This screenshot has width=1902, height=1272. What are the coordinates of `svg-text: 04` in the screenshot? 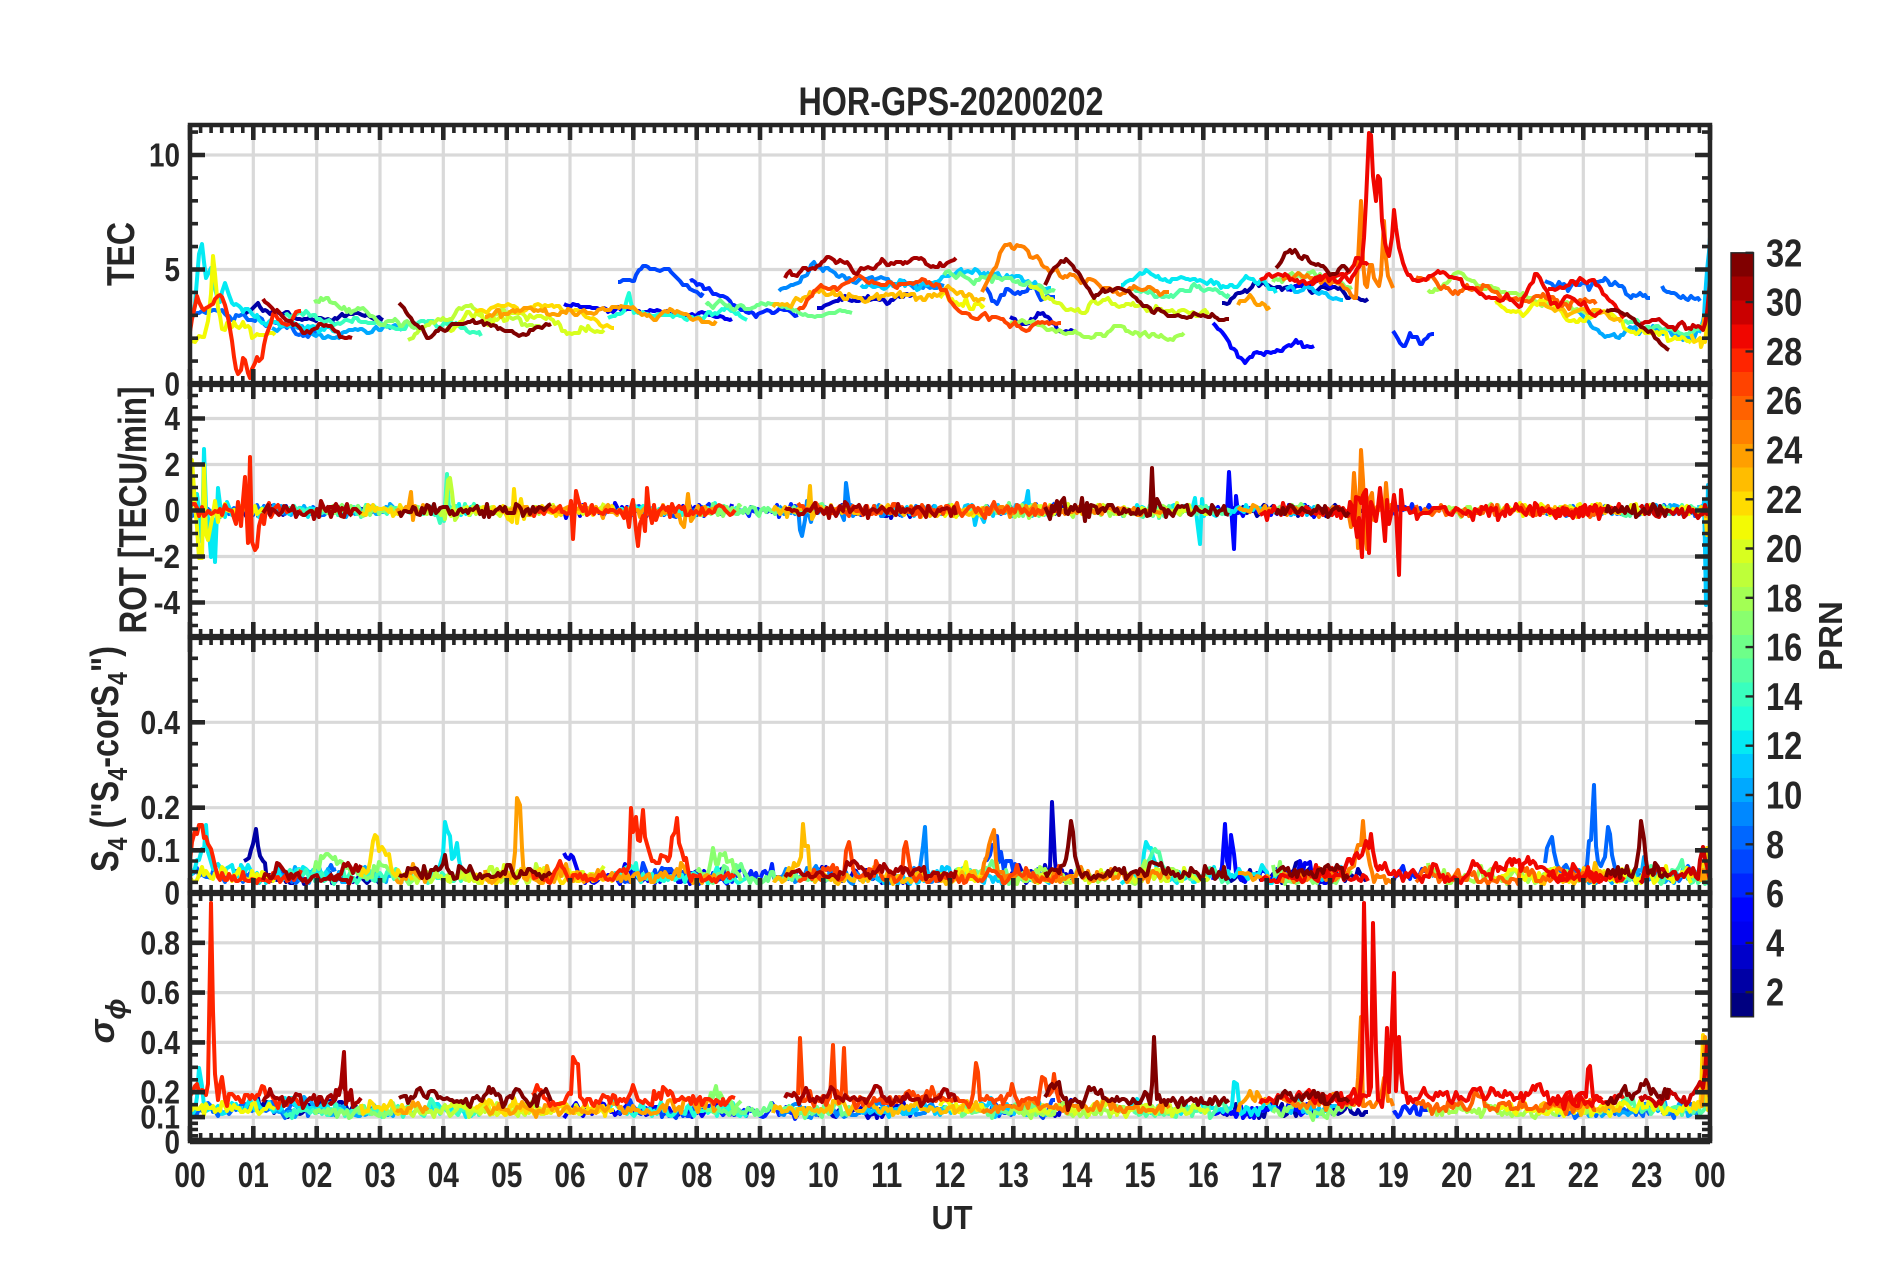 It's located at (443, 1175).